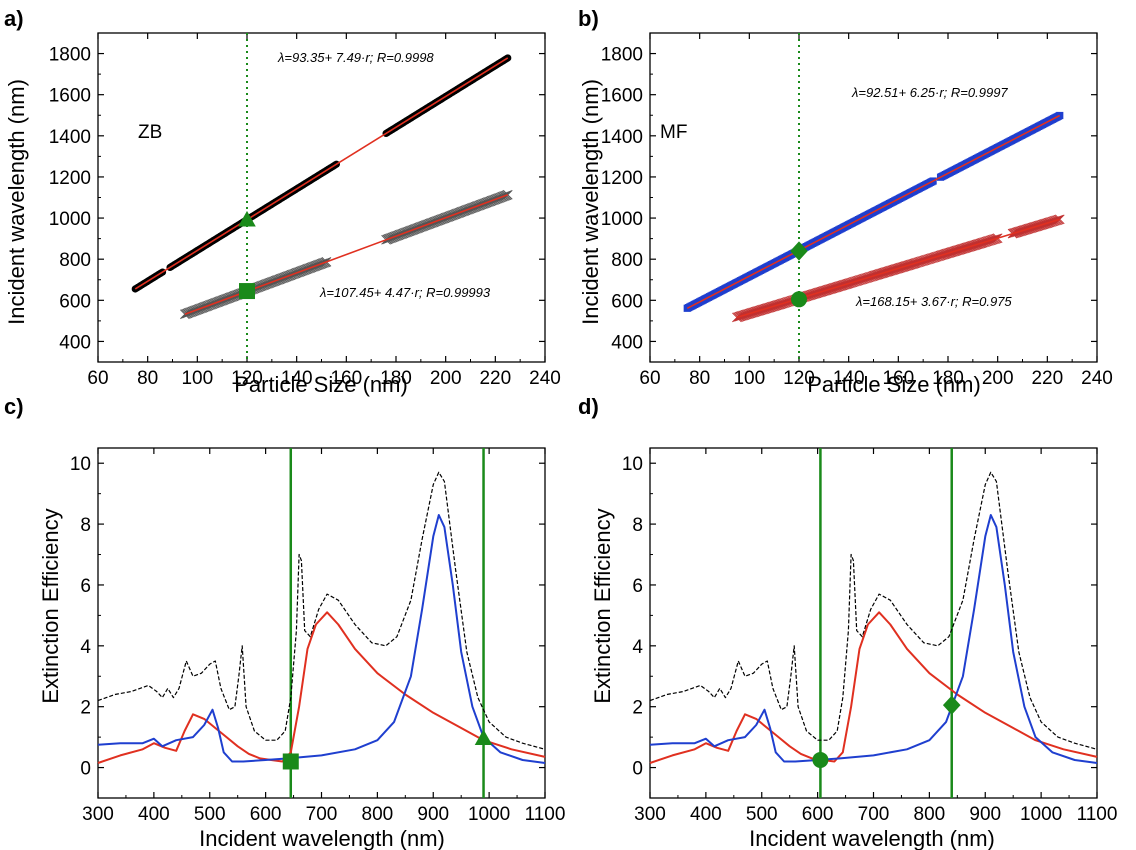 The height and width of the screenshot is (850, 1136). Describe the element at coordinates (322, 814) in the screenshot. I see `panel-c-xtick-label-4: 700` at that location.